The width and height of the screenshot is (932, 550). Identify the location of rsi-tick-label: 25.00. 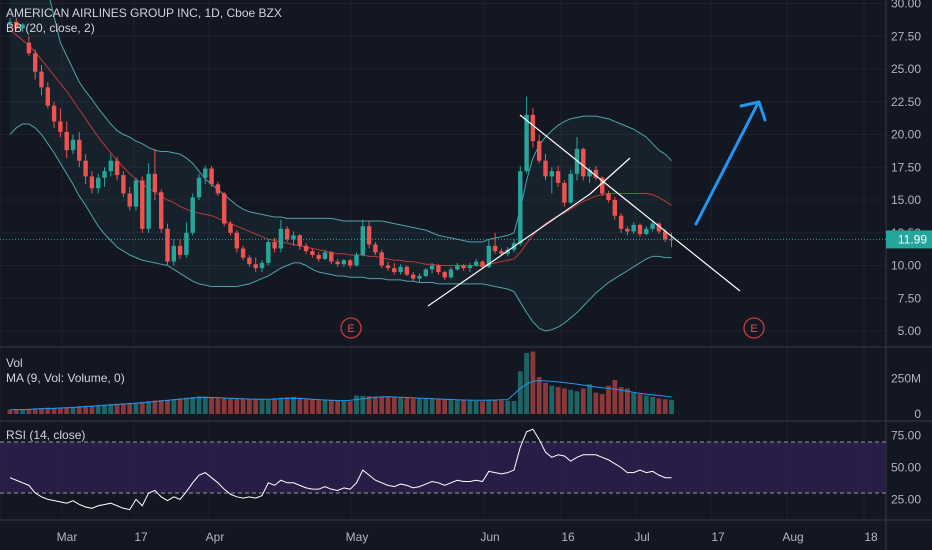
(906, 499).